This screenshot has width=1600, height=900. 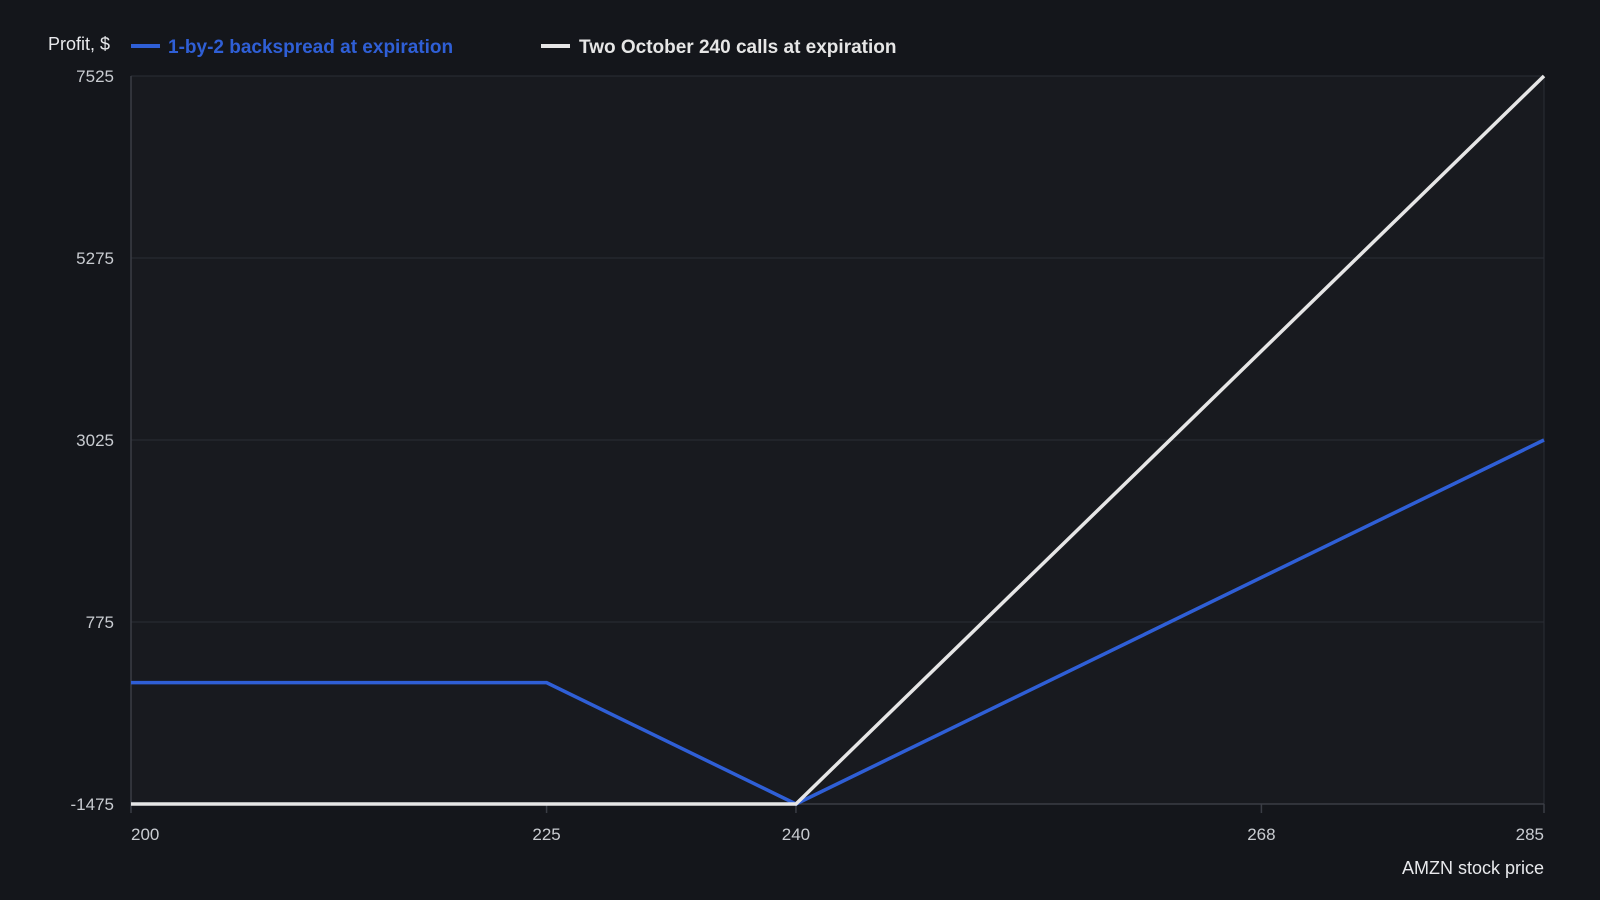 I want to click on y-tick-label-4: 7525, so click(x=95, y=76).